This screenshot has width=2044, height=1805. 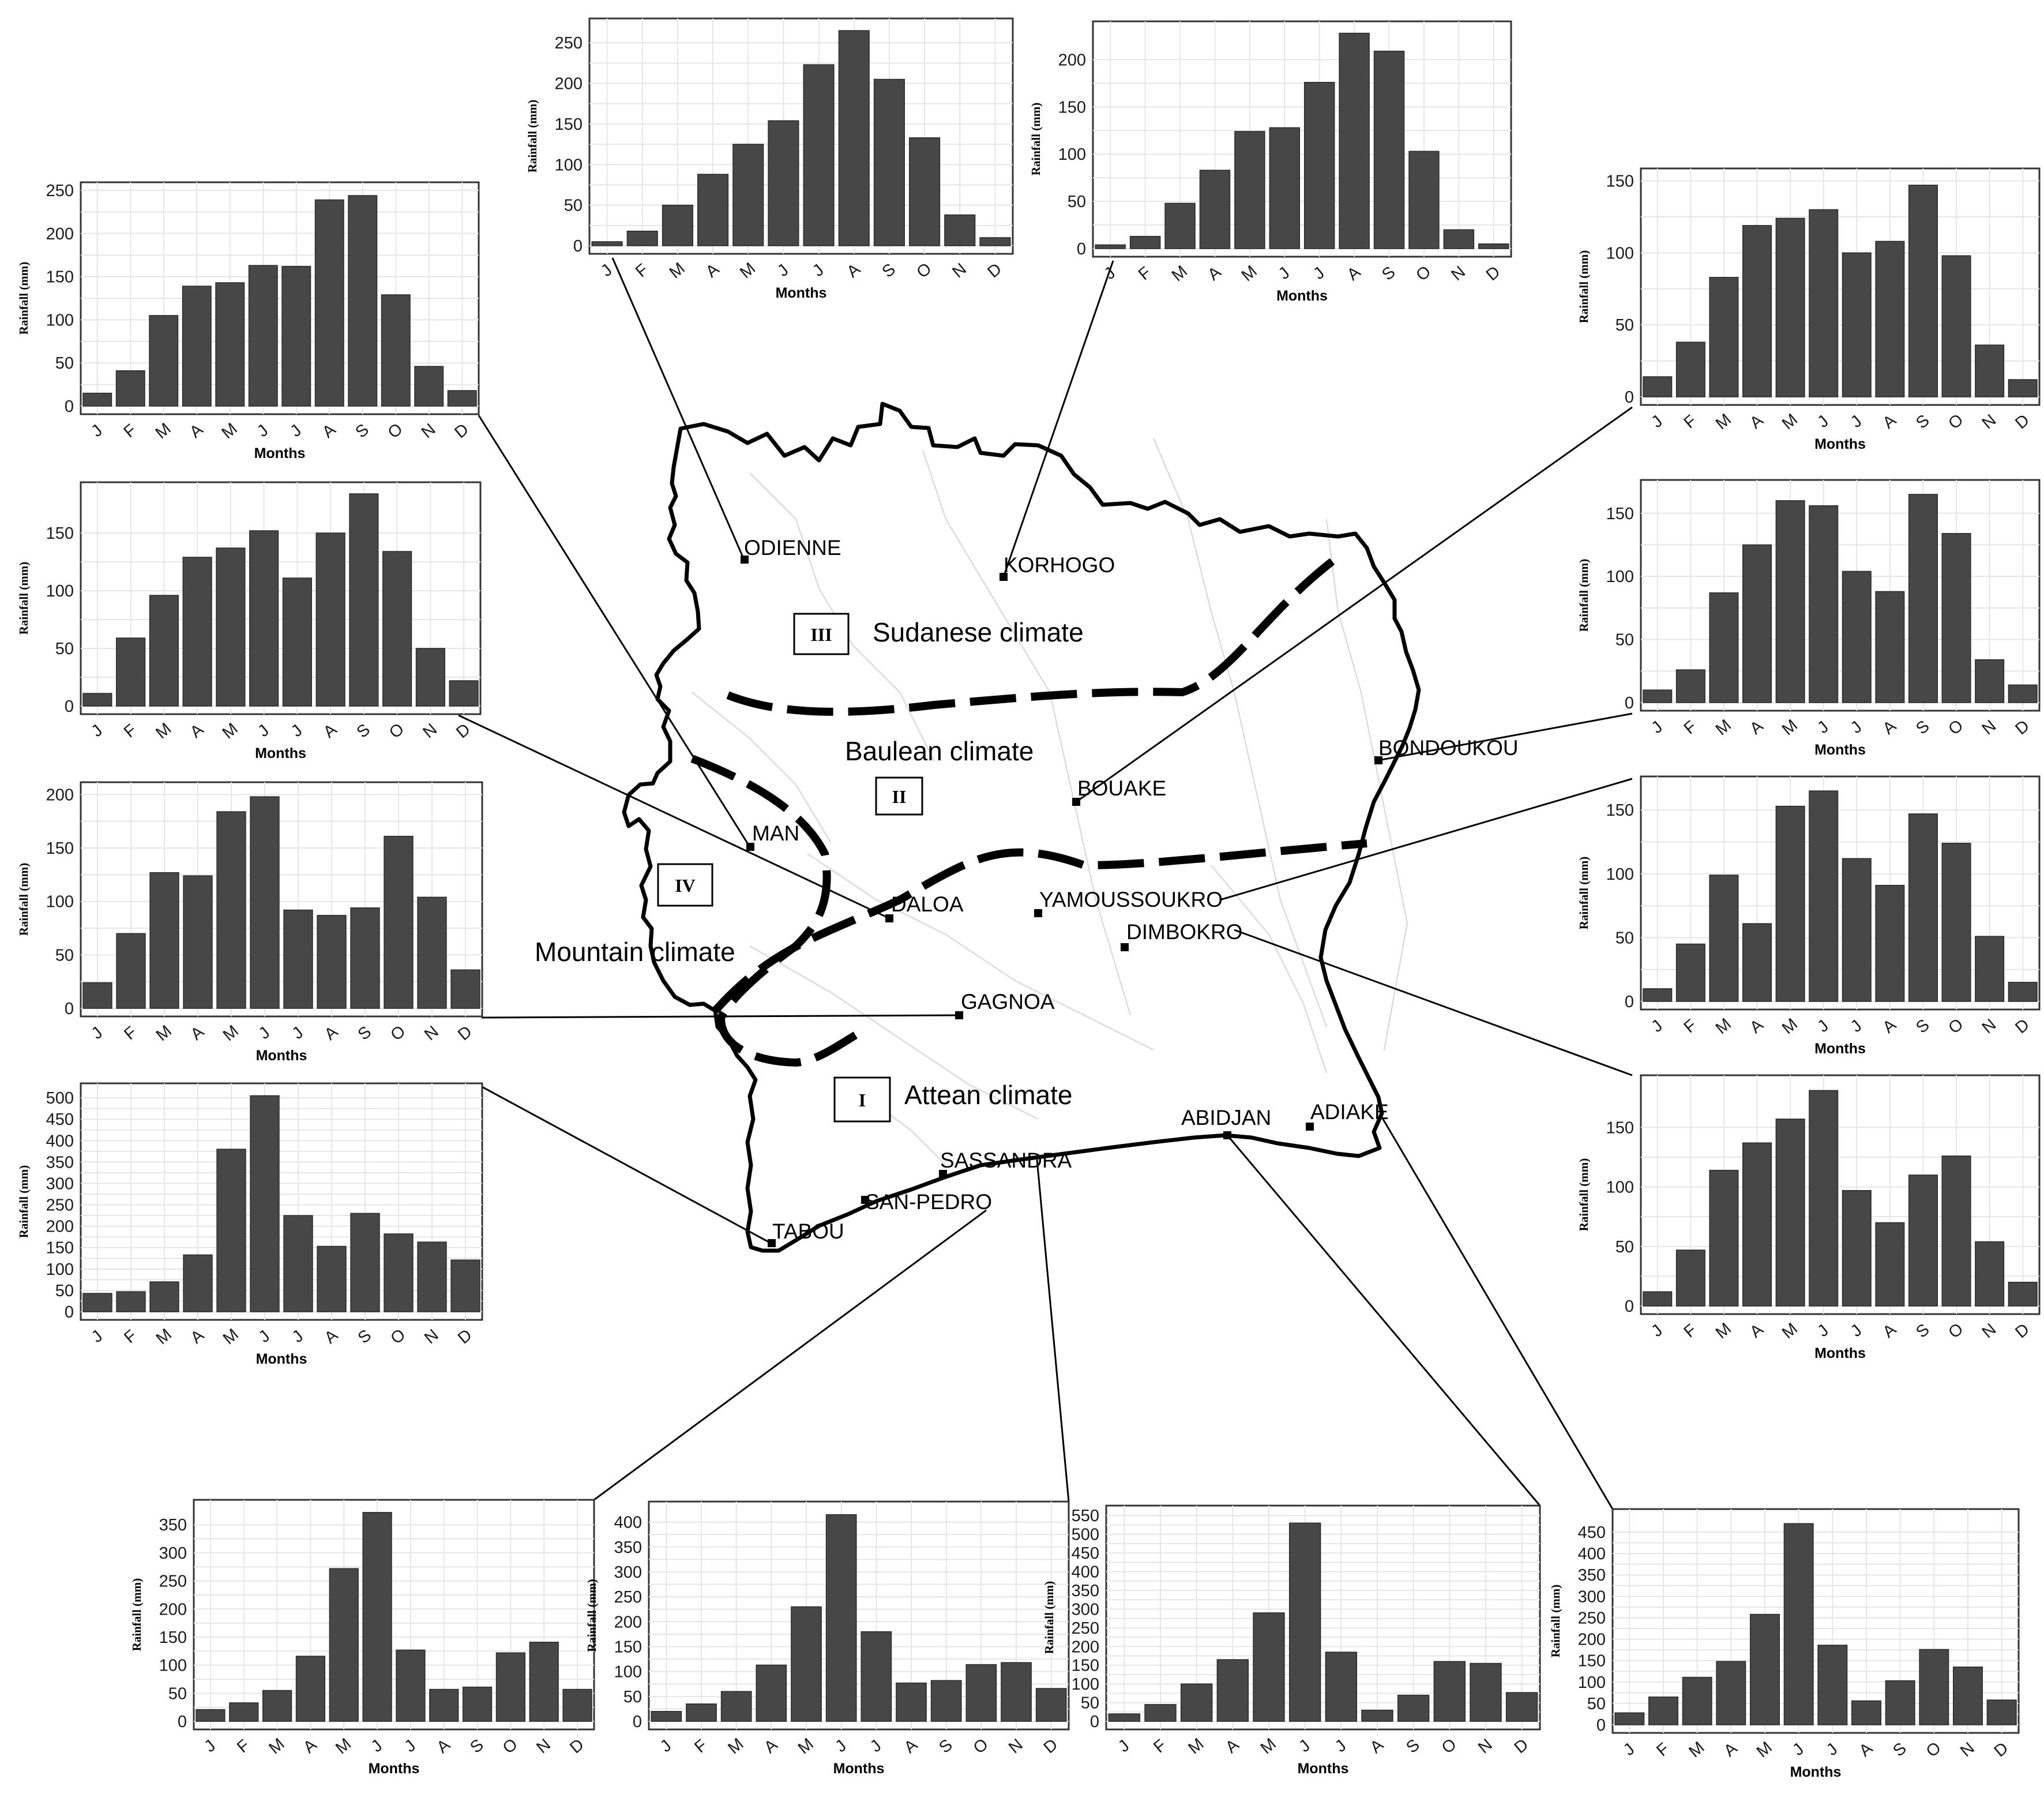 What do you see at coordinates (60, 1162) in the screenshot?
I see `y-tick-label: 350` at bounding box center [60, 1162].